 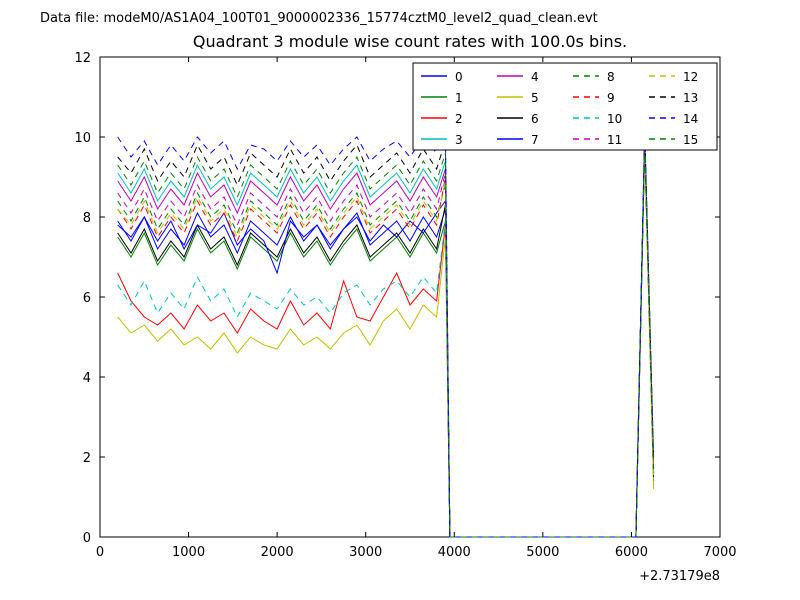 What do you see at coordinates (82, 138) in the screenshot?
I see `y-tick-label: 10` at bounding box center [82, 138].